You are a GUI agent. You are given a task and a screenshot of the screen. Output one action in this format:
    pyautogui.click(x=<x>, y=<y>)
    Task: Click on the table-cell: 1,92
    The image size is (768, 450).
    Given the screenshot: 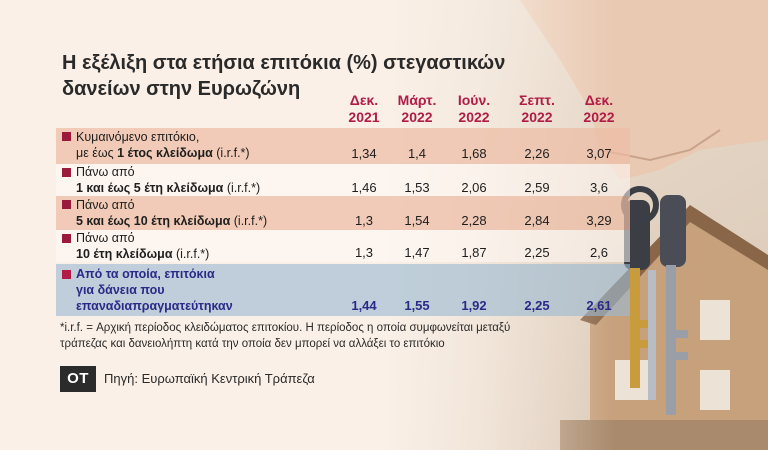 What is the action you would take?
    pyautogui.click(x=474, y=305)
    